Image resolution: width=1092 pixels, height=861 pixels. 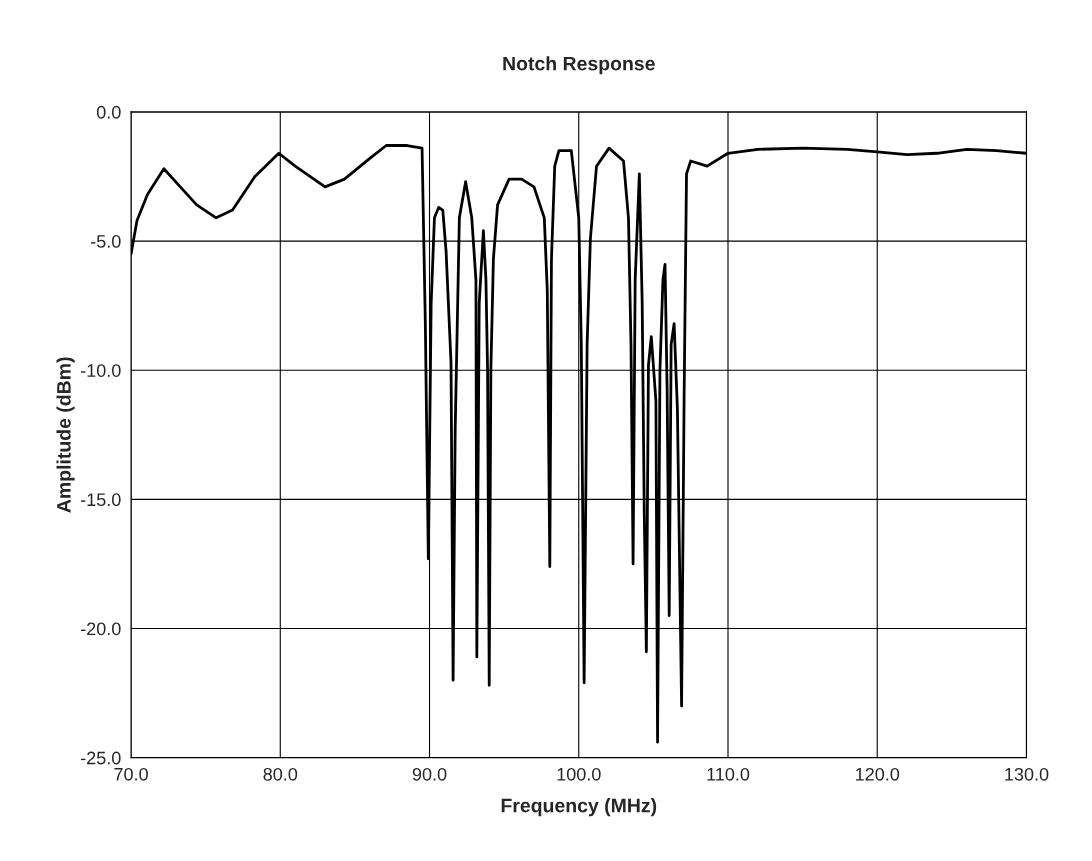 What do you see at coordinates (579, 65) in the screenshot?
I see `chart-title: Notch Response` at bounding box center [579, 65].